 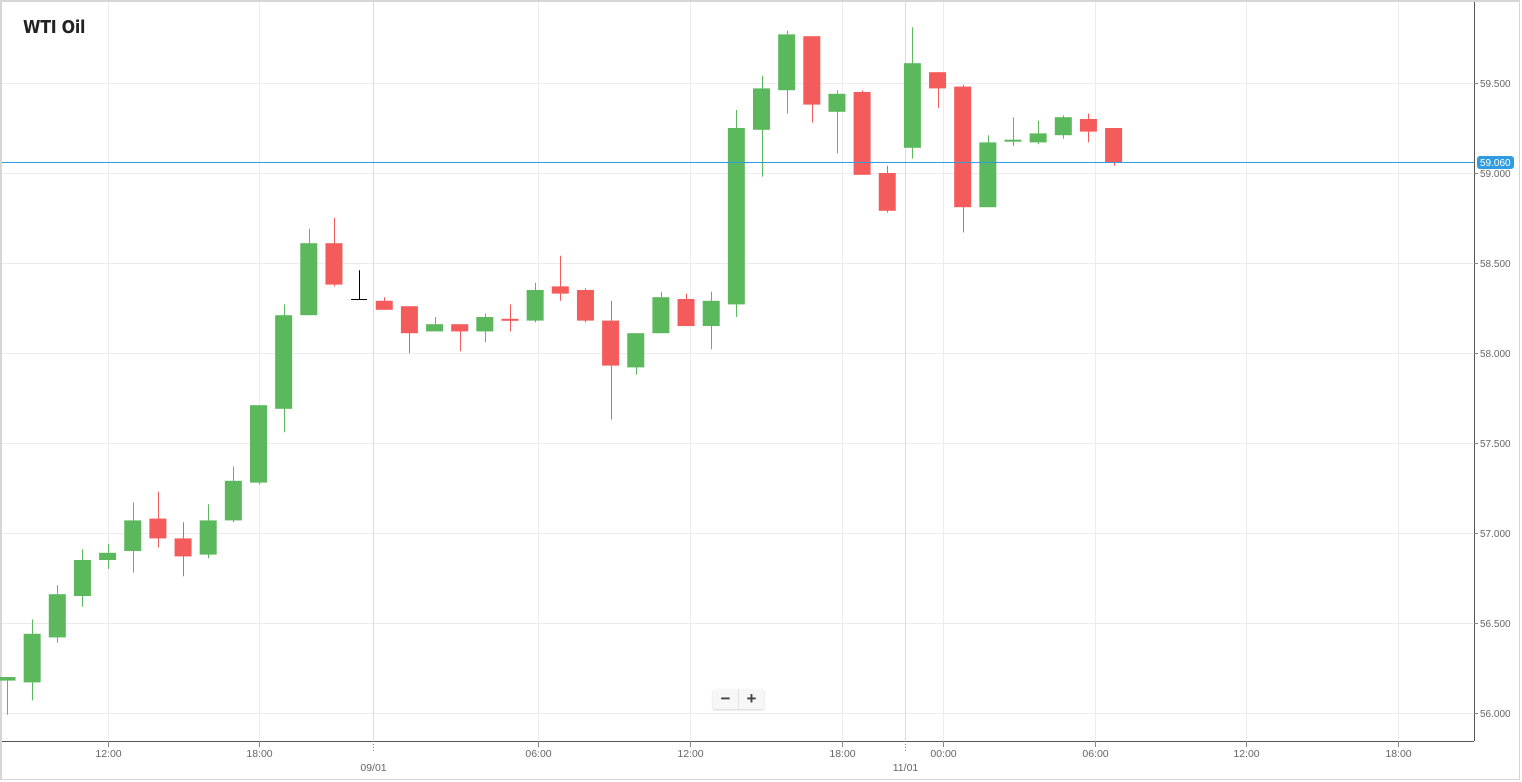 I want to click on y-tick-label: 56.500, so click(x=1495, y=624).